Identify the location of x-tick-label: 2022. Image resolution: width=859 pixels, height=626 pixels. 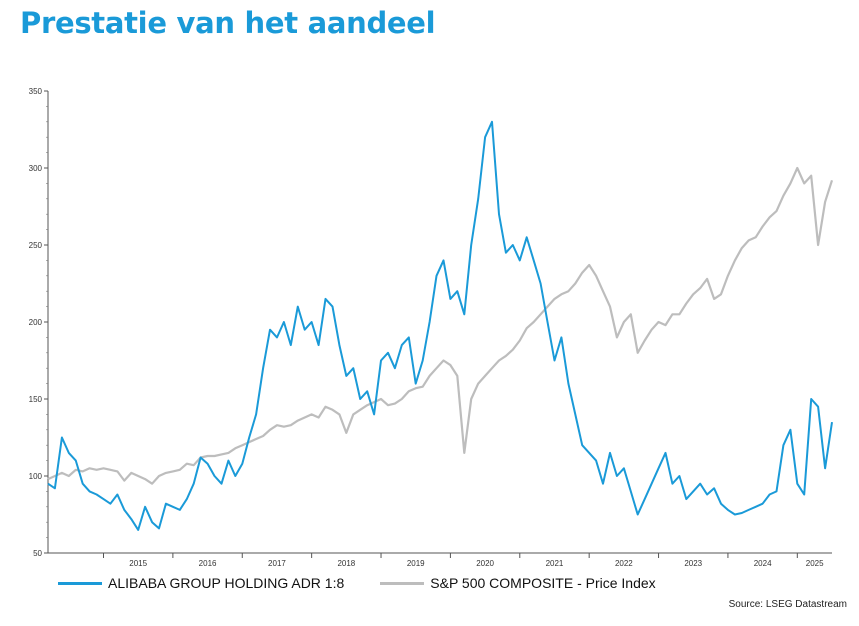
(624, 563).